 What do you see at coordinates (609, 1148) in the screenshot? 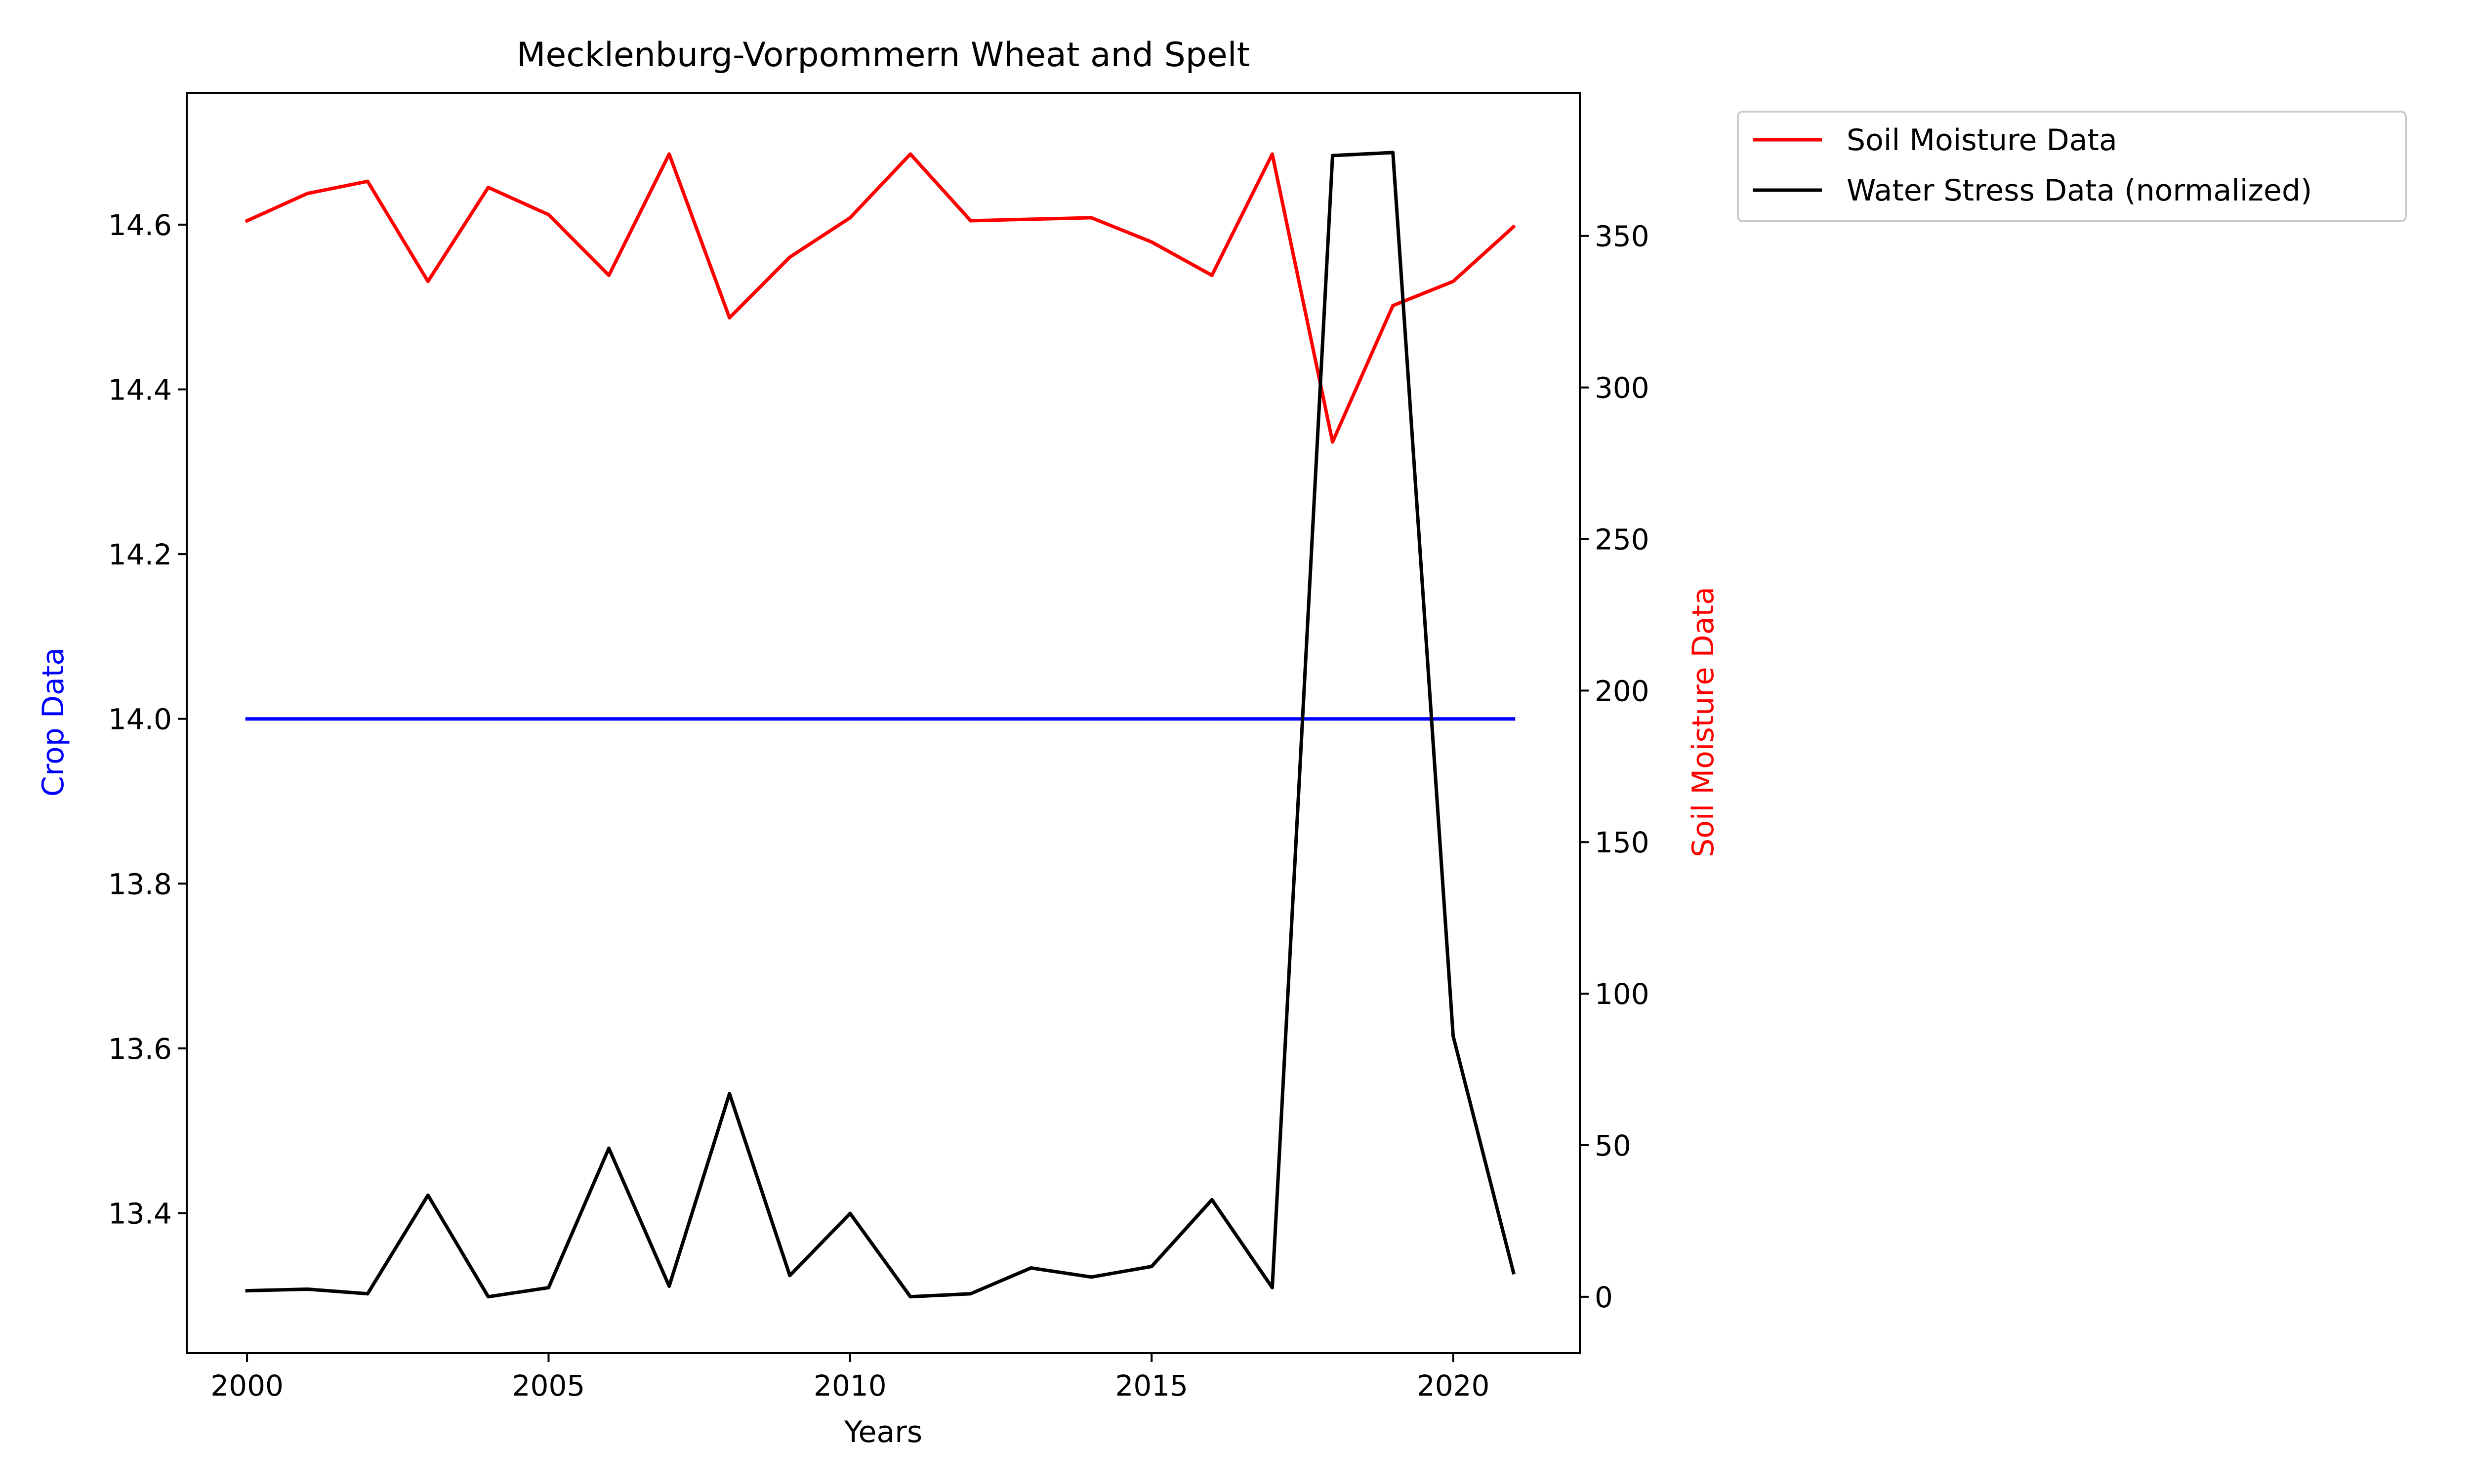
I see `data-point-stress-2006` at bounding box center [609, 1148].